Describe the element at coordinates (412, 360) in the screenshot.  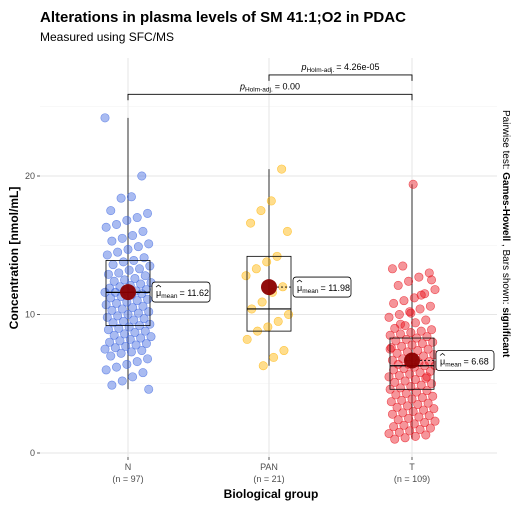
I see `mean-marker` at that location.